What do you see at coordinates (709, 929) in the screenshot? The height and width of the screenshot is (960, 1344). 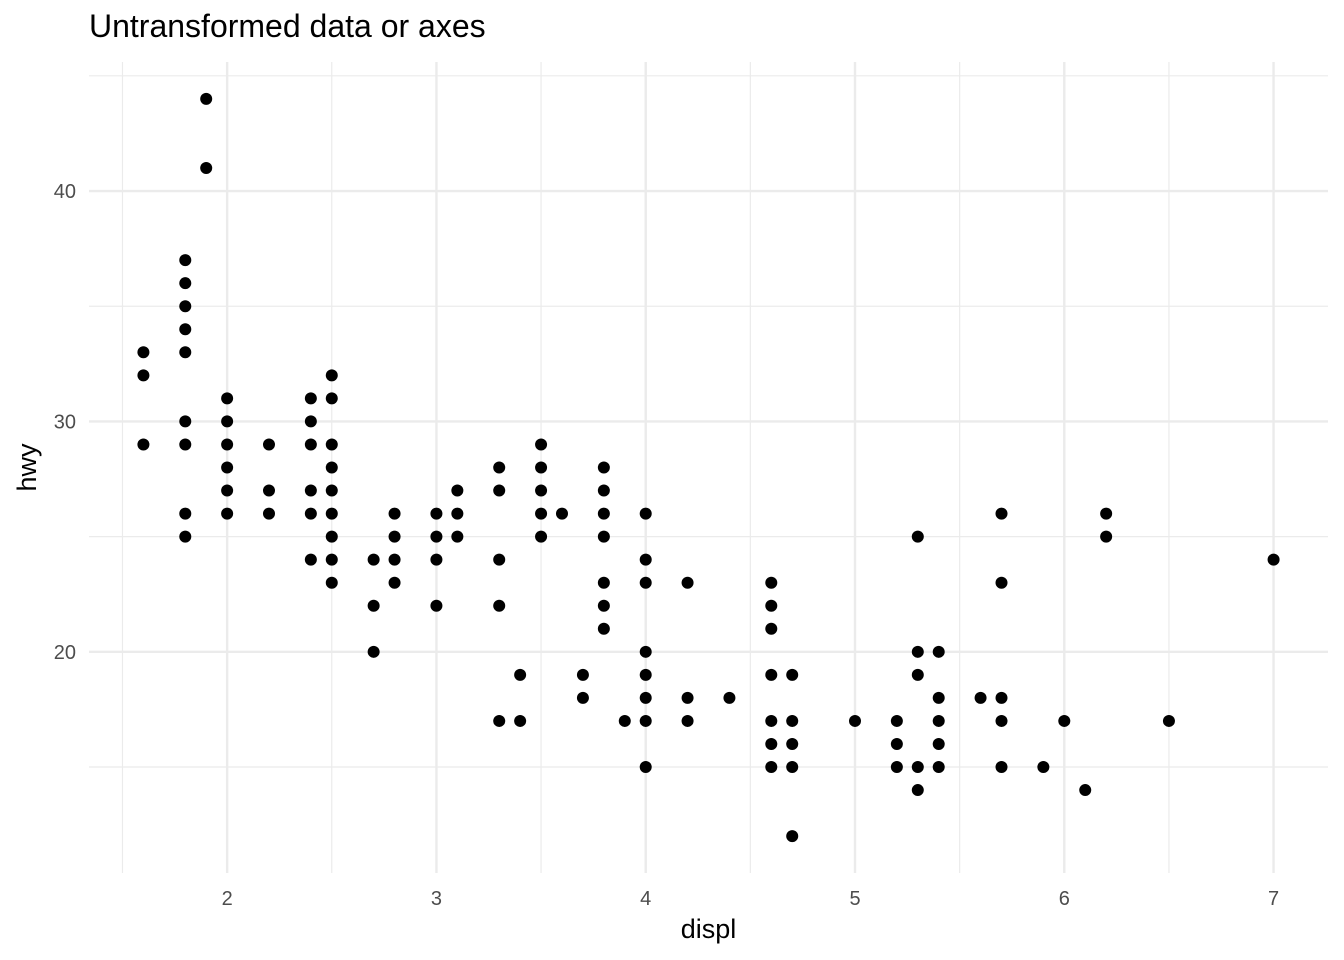 I see `x-axis-title: displ` at bounding box center [709, 929].